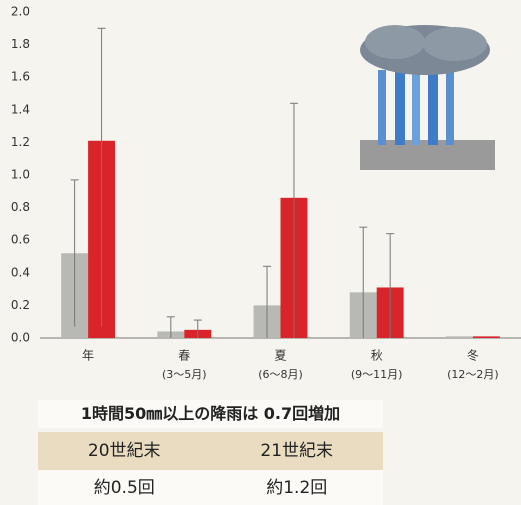  What do you see at coordinates (377, 374) in the screenshot?
I see `x-tick-sublabel: (9〜11月)` at bounding box center [377, 374].